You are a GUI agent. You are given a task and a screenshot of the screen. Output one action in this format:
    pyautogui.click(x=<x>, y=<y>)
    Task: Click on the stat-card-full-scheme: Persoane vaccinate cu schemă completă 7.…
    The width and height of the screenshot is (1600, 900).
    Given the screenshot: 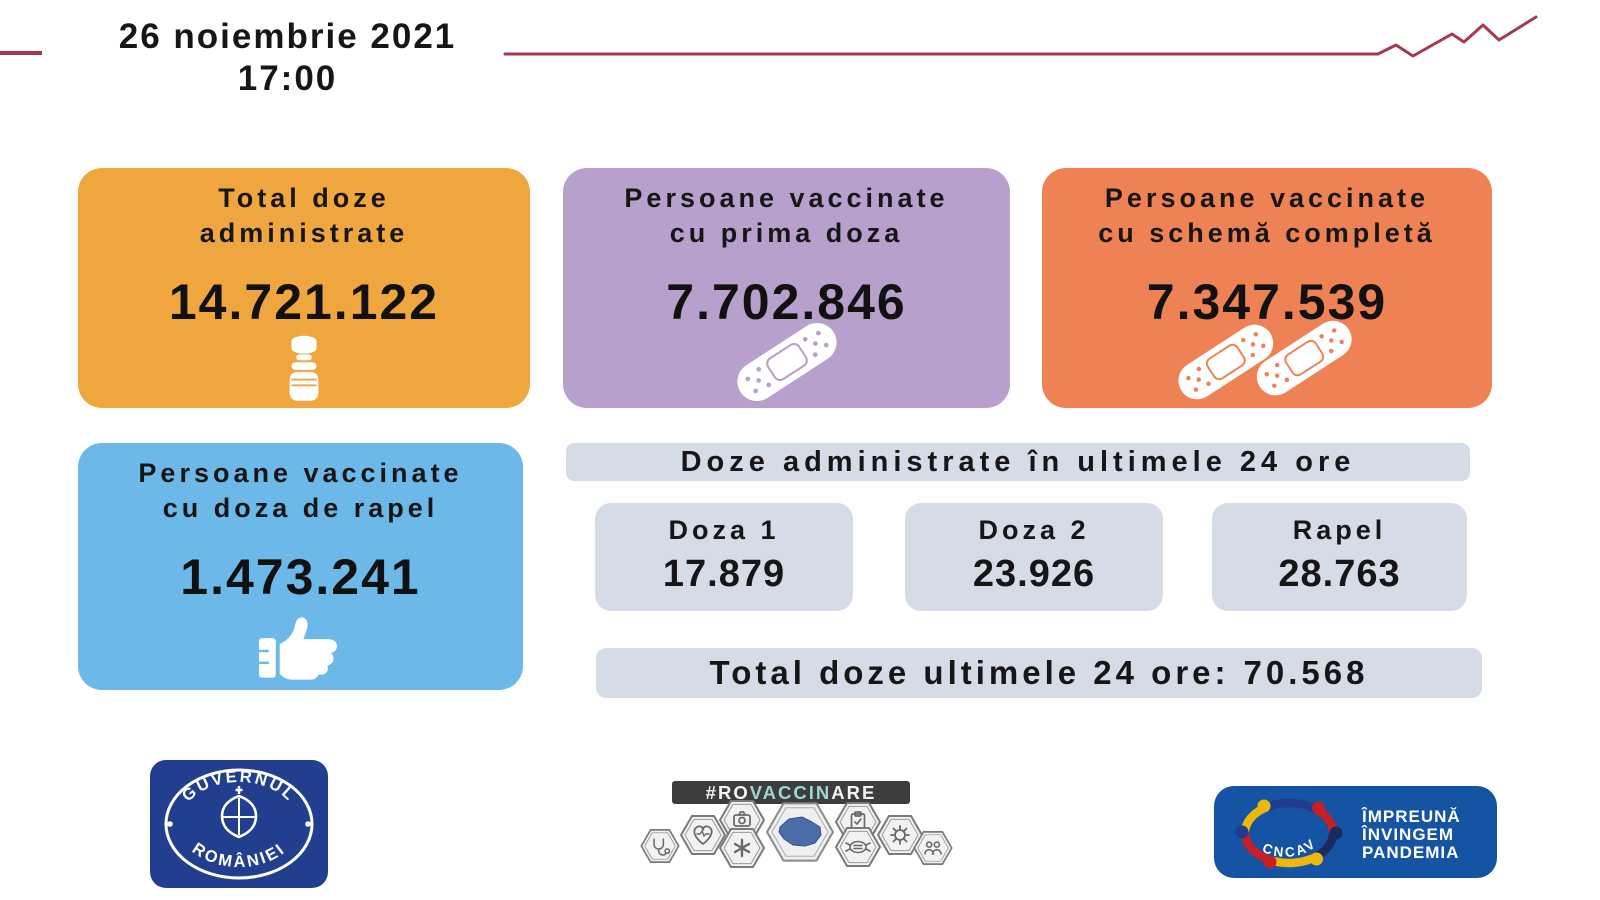 What is the action you would take?
    pyautogui.click(x=1267, y=288)
    